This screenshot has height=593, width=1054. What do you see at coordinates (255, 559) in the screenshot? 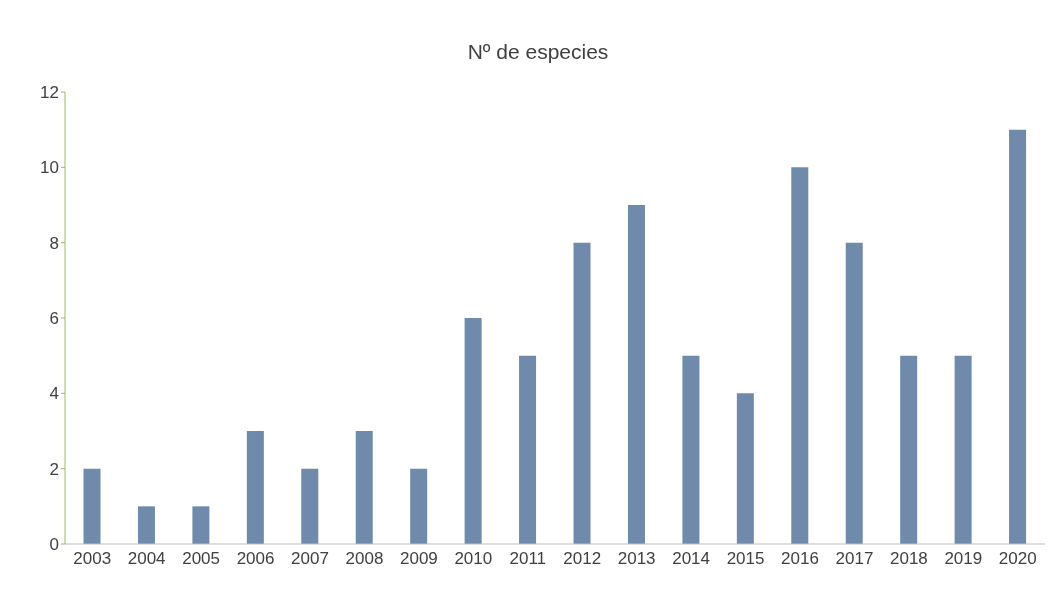
I see `x-tick-label: 2006` at bounding box center [255, 559].